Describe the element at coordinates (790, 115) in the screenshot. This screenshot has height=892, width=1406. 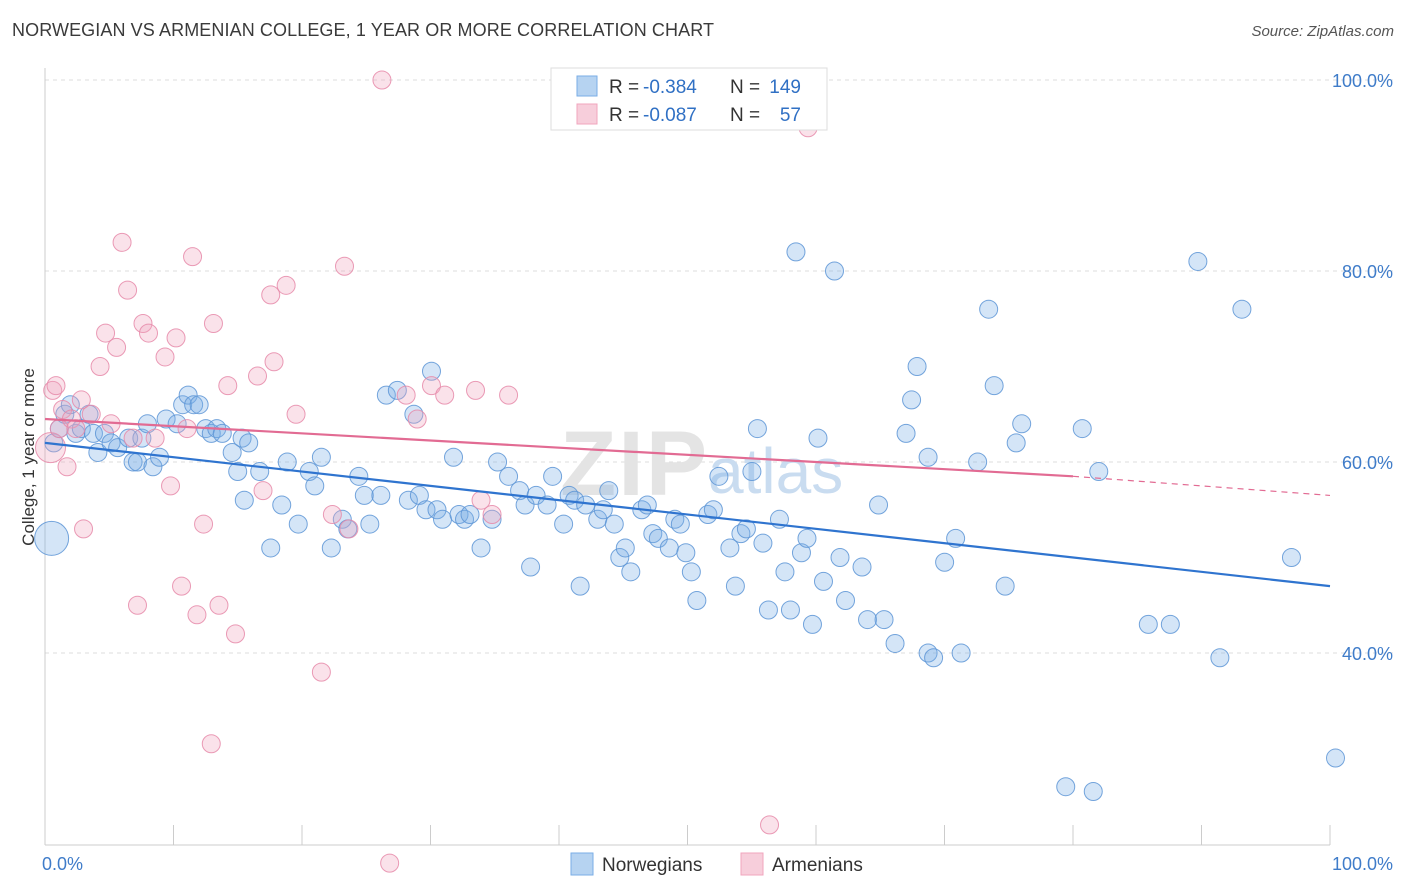
I see `legend-n-value: 57` at that location.